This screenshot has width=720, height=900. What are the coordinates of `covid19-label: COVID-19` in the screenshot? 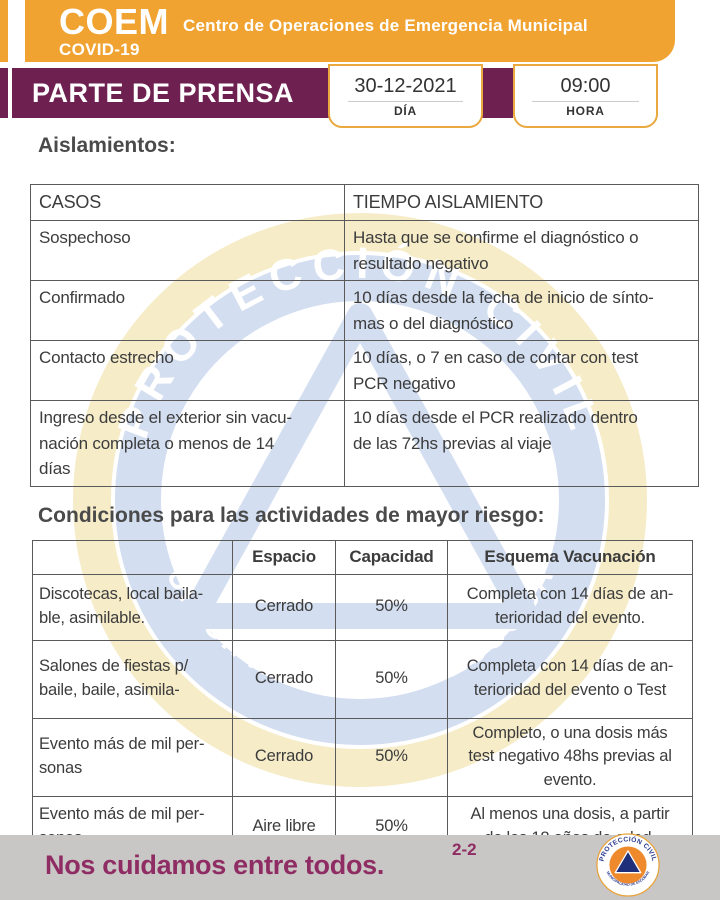 It's located at (99, 49).